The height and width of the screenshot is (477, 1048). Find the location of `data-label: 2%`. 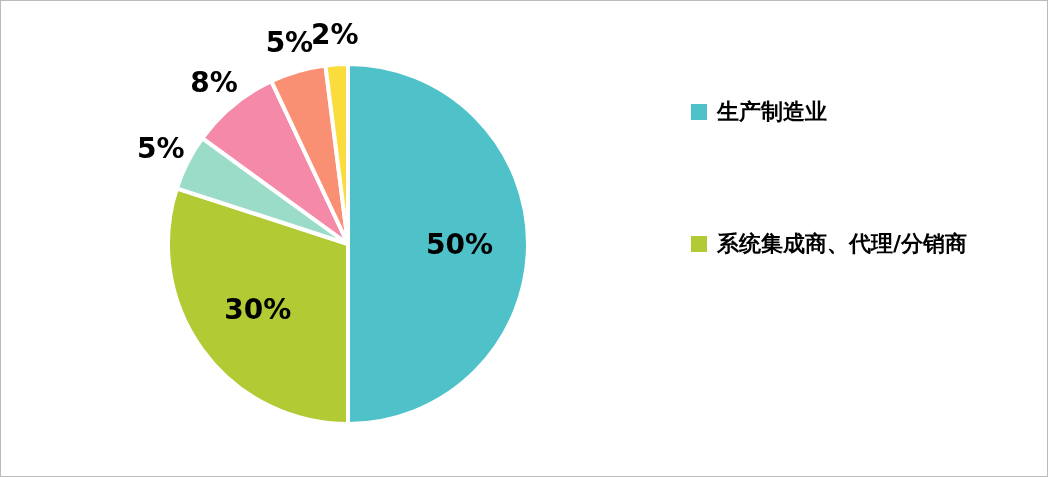

data-label: 2% is located at coordinates (335, 34).